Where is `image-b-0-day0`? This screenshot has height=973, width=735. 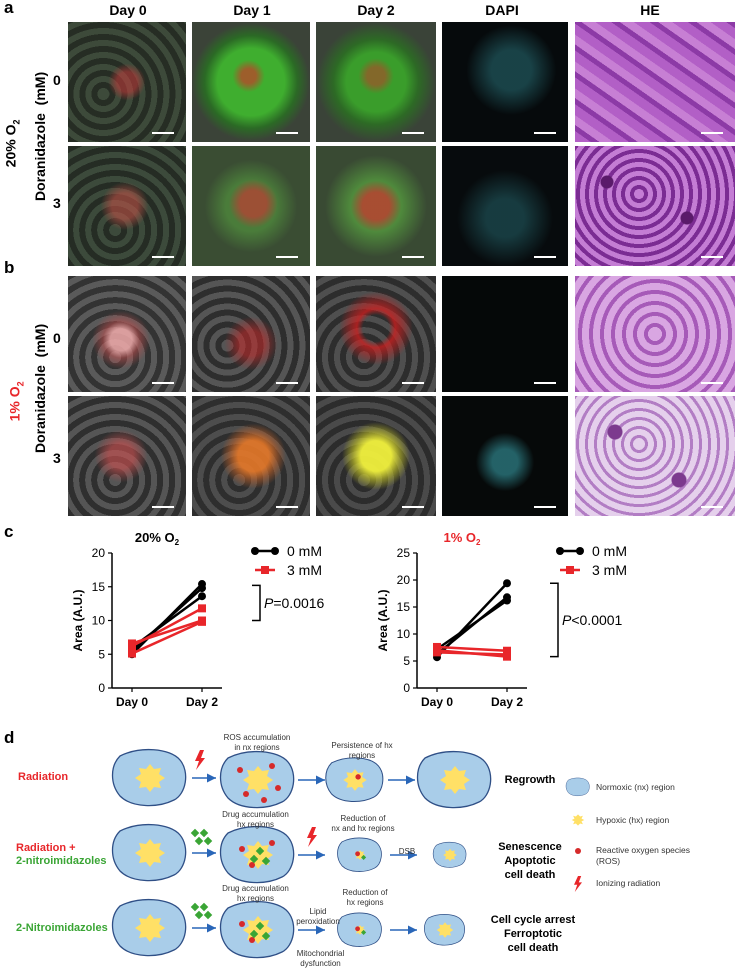
image-b-0-day0 is located at coordinates (127, 334).